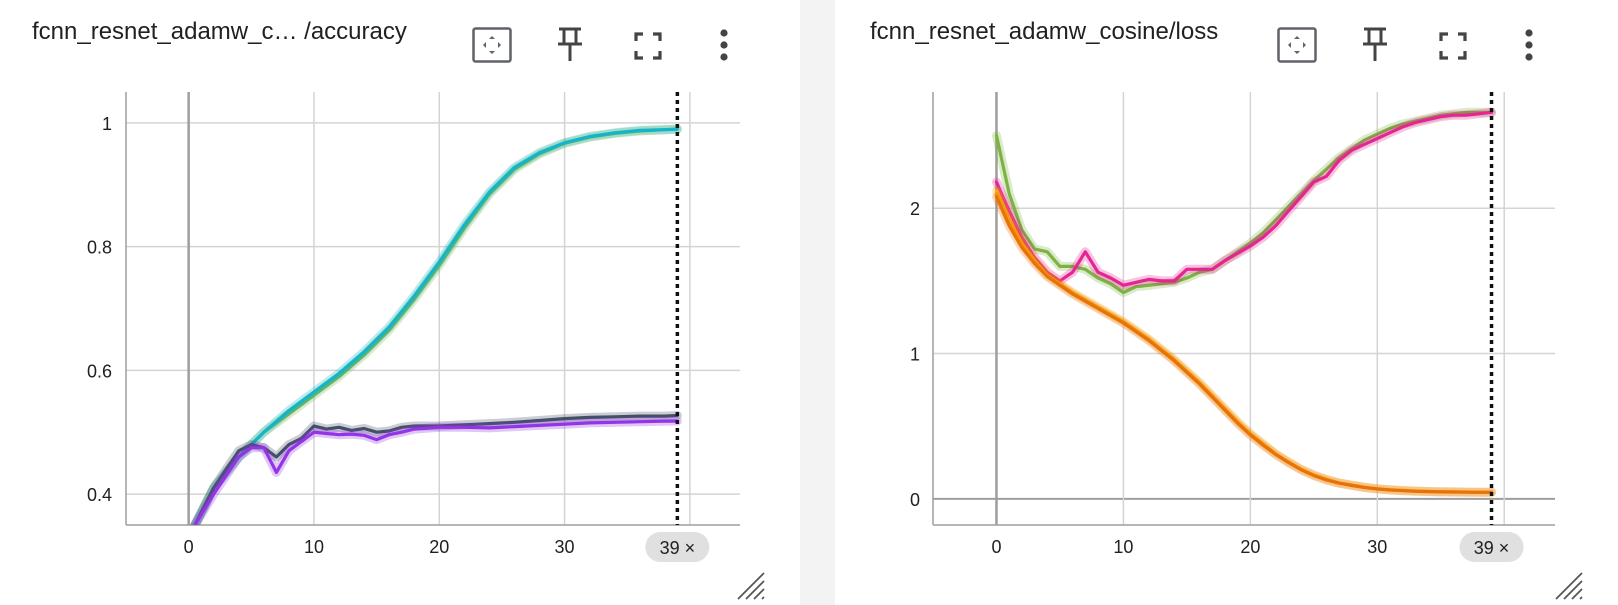 The image size is (1618, 605). I want to click on card-title: fcnn_resnet_adamw_c… /accuracy, so click(219, 31).